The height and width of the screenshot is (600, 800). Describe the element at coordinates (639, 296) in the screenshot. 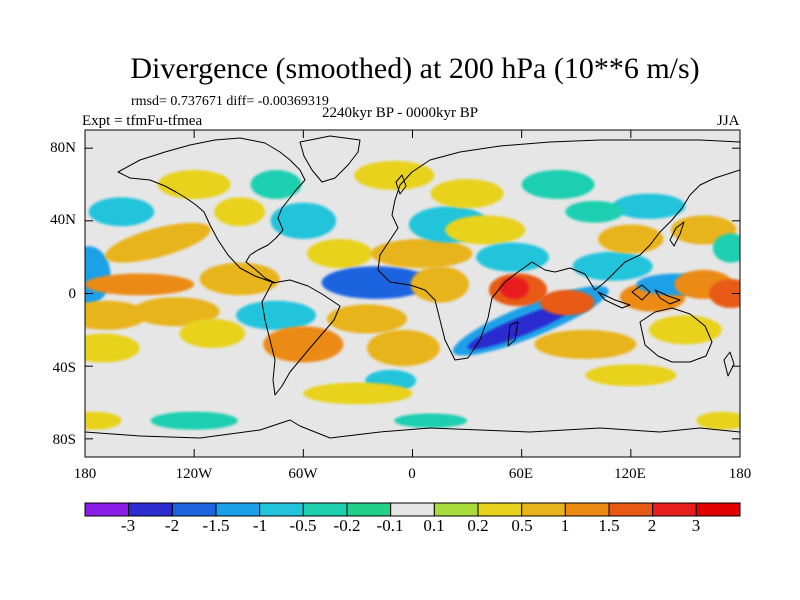

I see `indonesia-coast` at that location.